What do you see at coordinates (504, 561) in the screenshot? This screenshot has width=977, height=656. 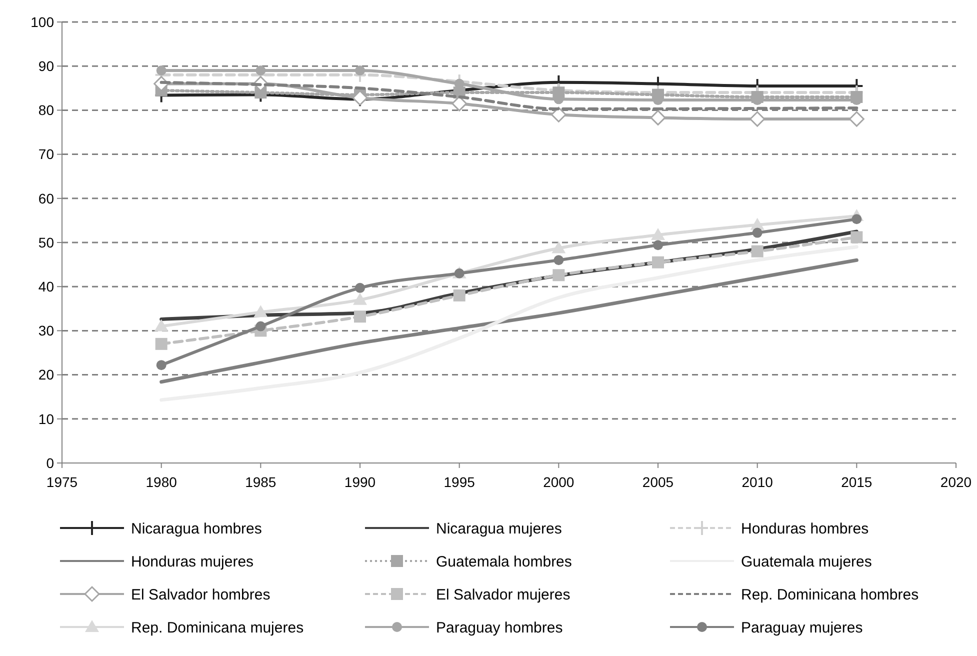 I see `legend-label: Guatemala hombres` at bounding box center [504, 561].